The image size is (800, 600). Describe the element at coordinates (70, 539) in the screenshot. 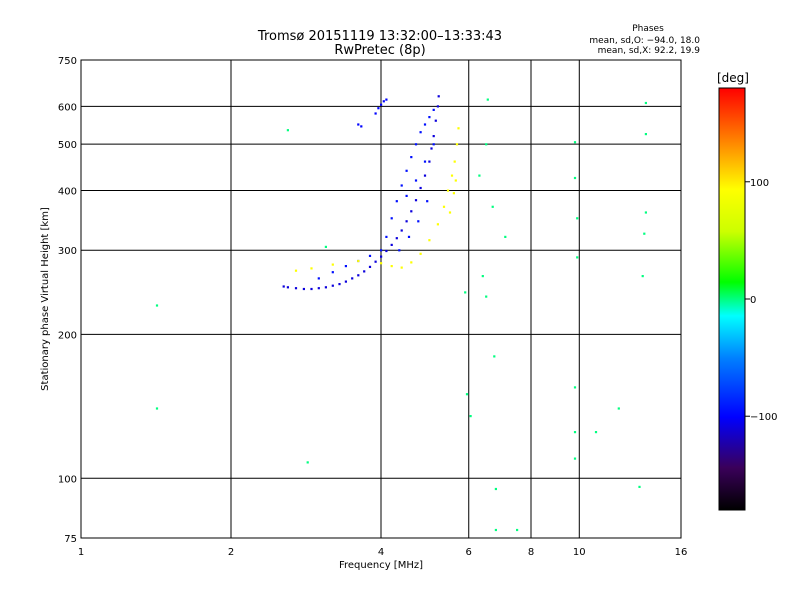

I see `y-tick-label: 75` at that location.